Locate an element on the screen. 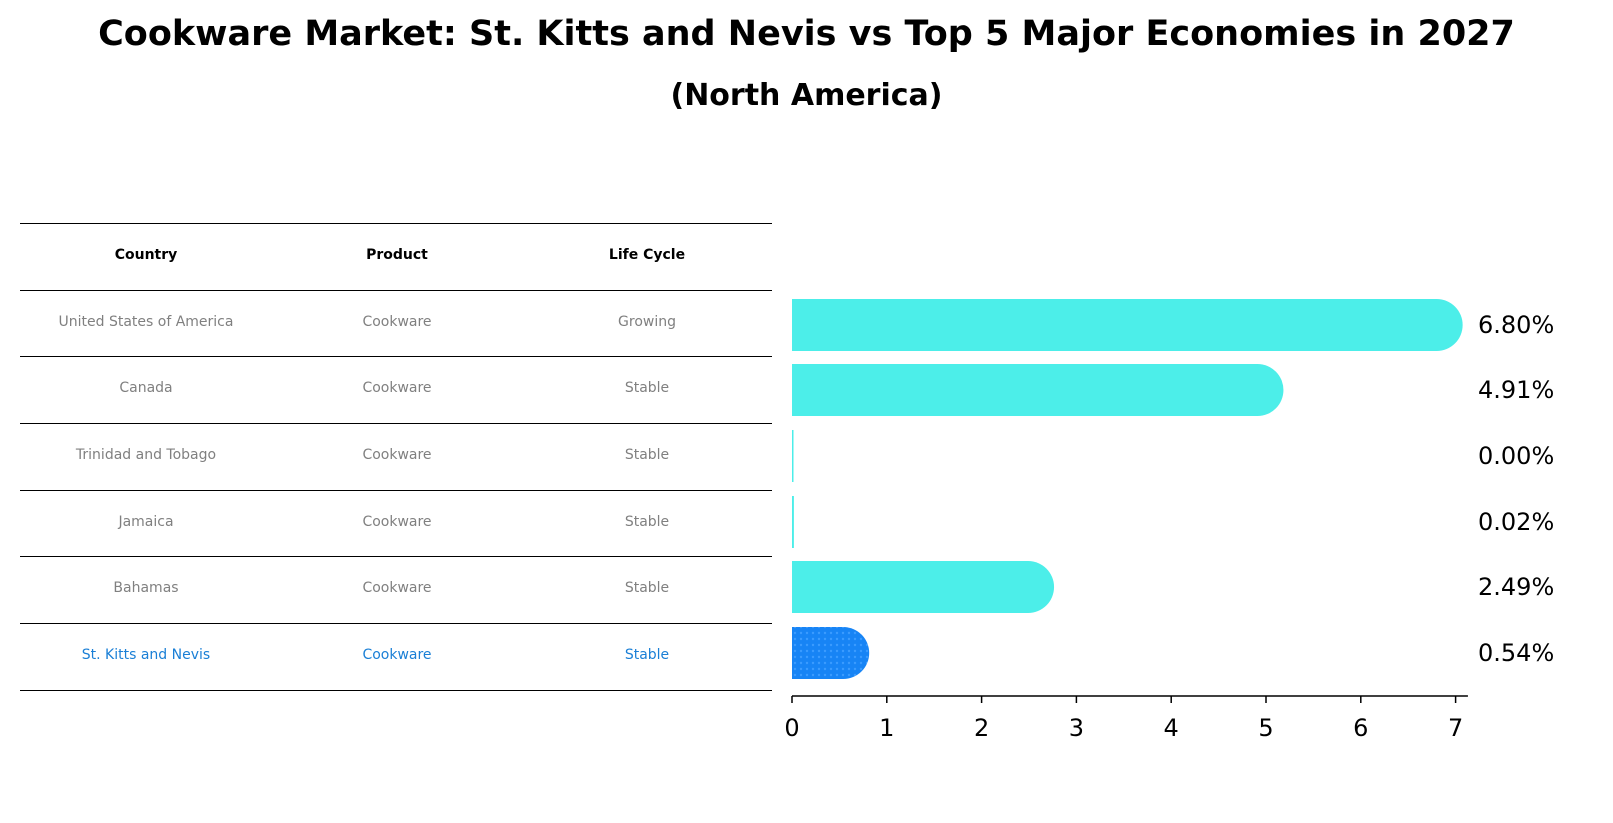  table-cell: Trinidad and Tobago is located at coordinates (146, 455).